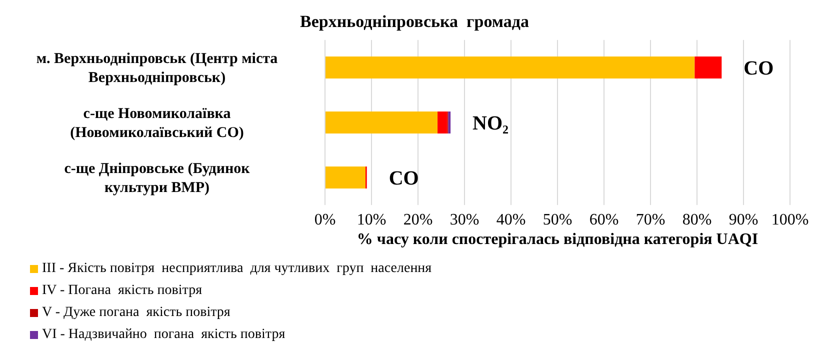 The width and height of the screenshot is (829, 357). What do you see at coordinates (465, 219) in the screenshot?
I see `x-tick-label: 30%` at bounding box center [465, 219].